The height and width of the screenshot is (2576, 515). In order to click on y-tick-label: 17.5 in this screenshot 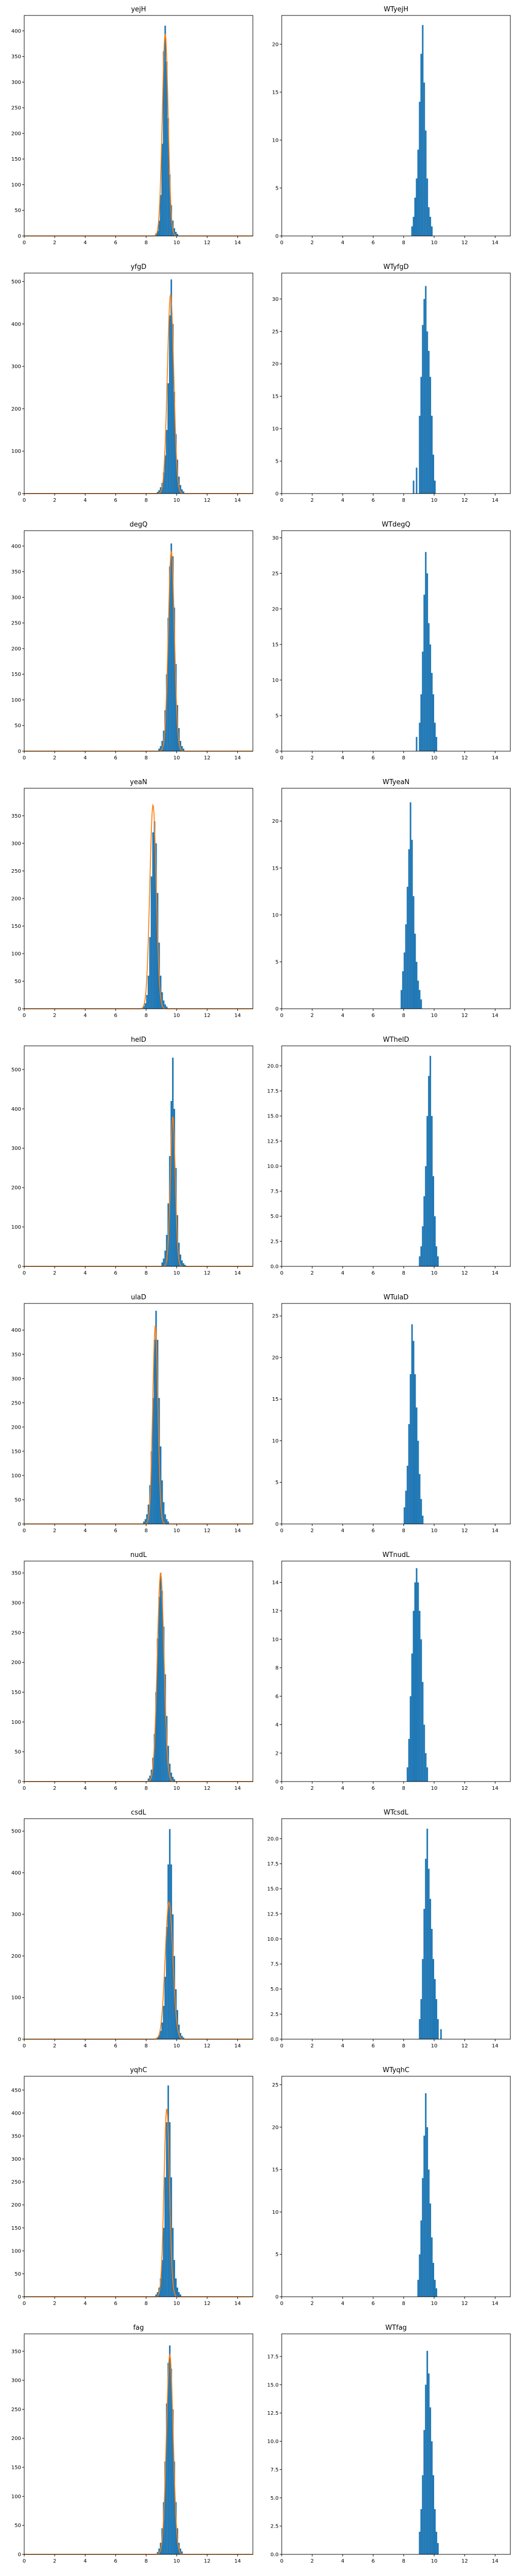, I will do `click(273, 1091)`.